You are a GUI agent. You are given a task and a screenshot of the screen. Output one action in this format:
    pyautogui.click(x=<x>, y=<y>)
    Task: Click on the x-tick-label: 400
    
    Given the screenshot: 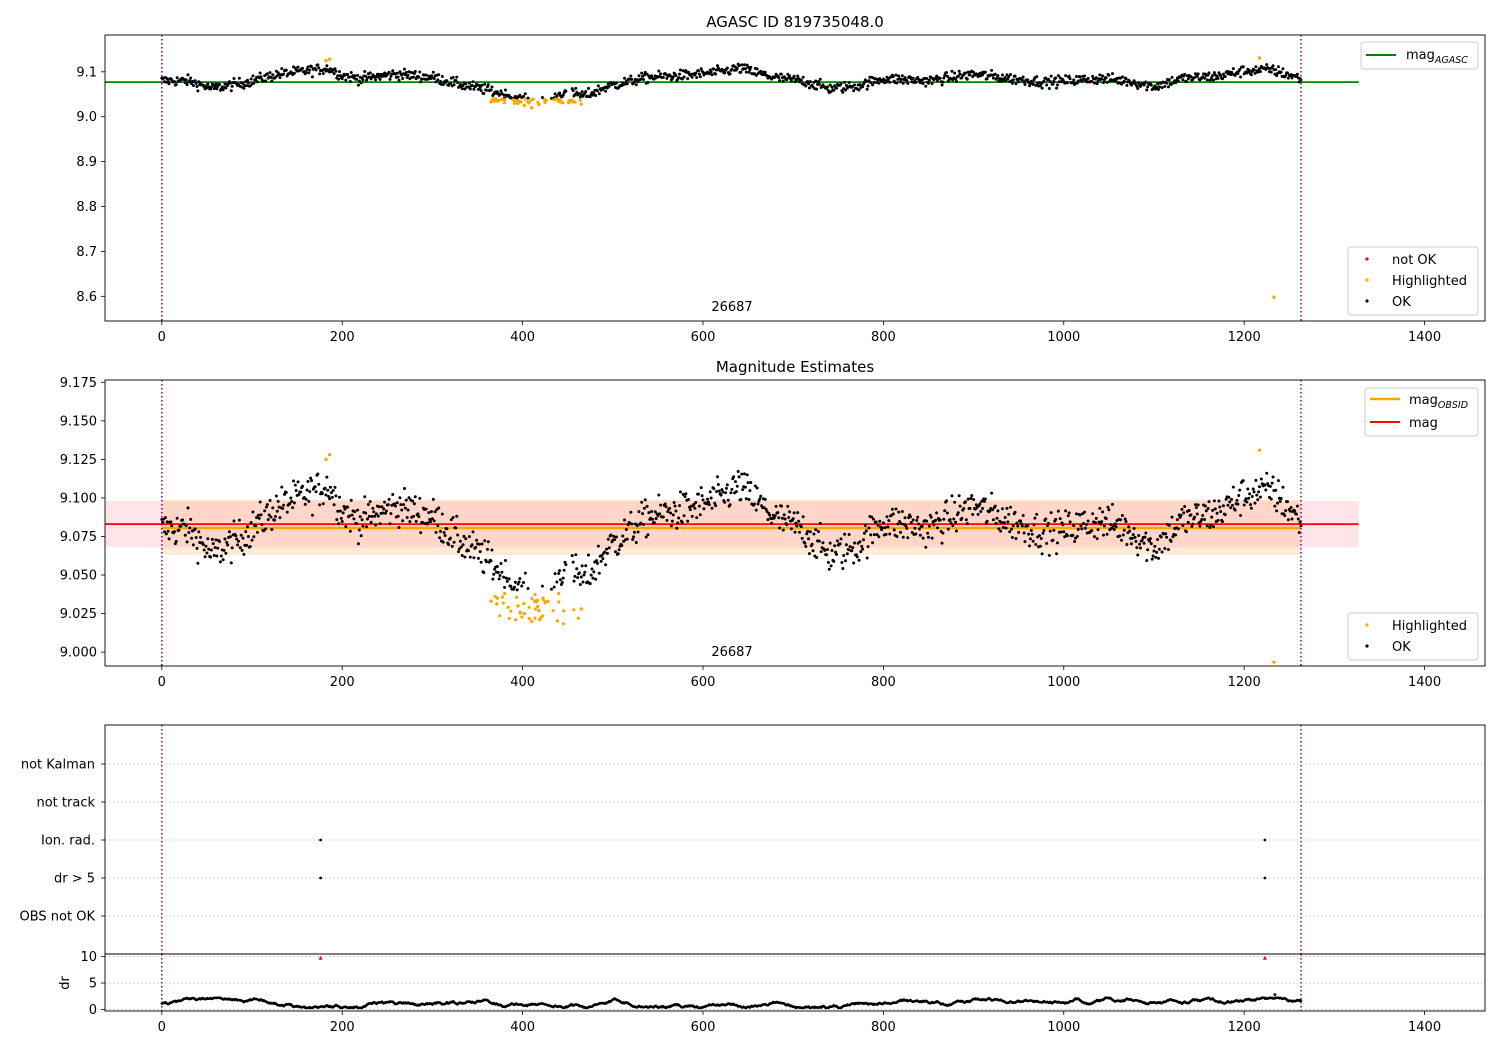 What is the action you would take?
    pyautogui.click(x=522, y=337)
    